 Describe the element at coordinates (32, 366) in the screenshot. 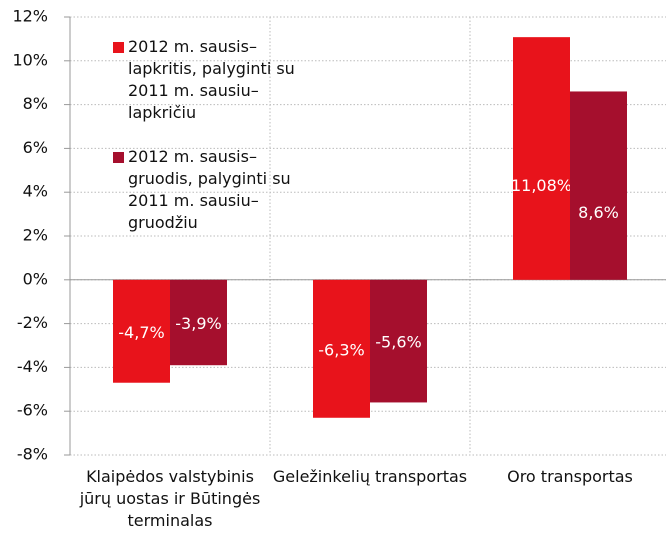

I see `y-tick-label: -4%` at that location.